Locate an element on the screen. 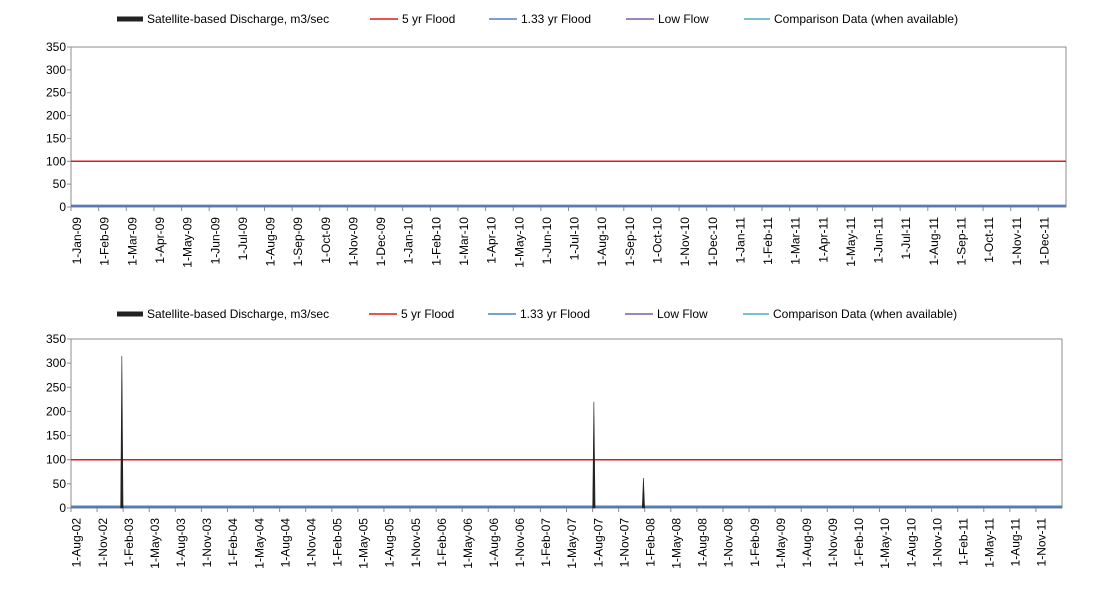 This screenshot has width=1094, height=608. x-tick-label: 1-Aug-10 is located at coordinates (602, 242).